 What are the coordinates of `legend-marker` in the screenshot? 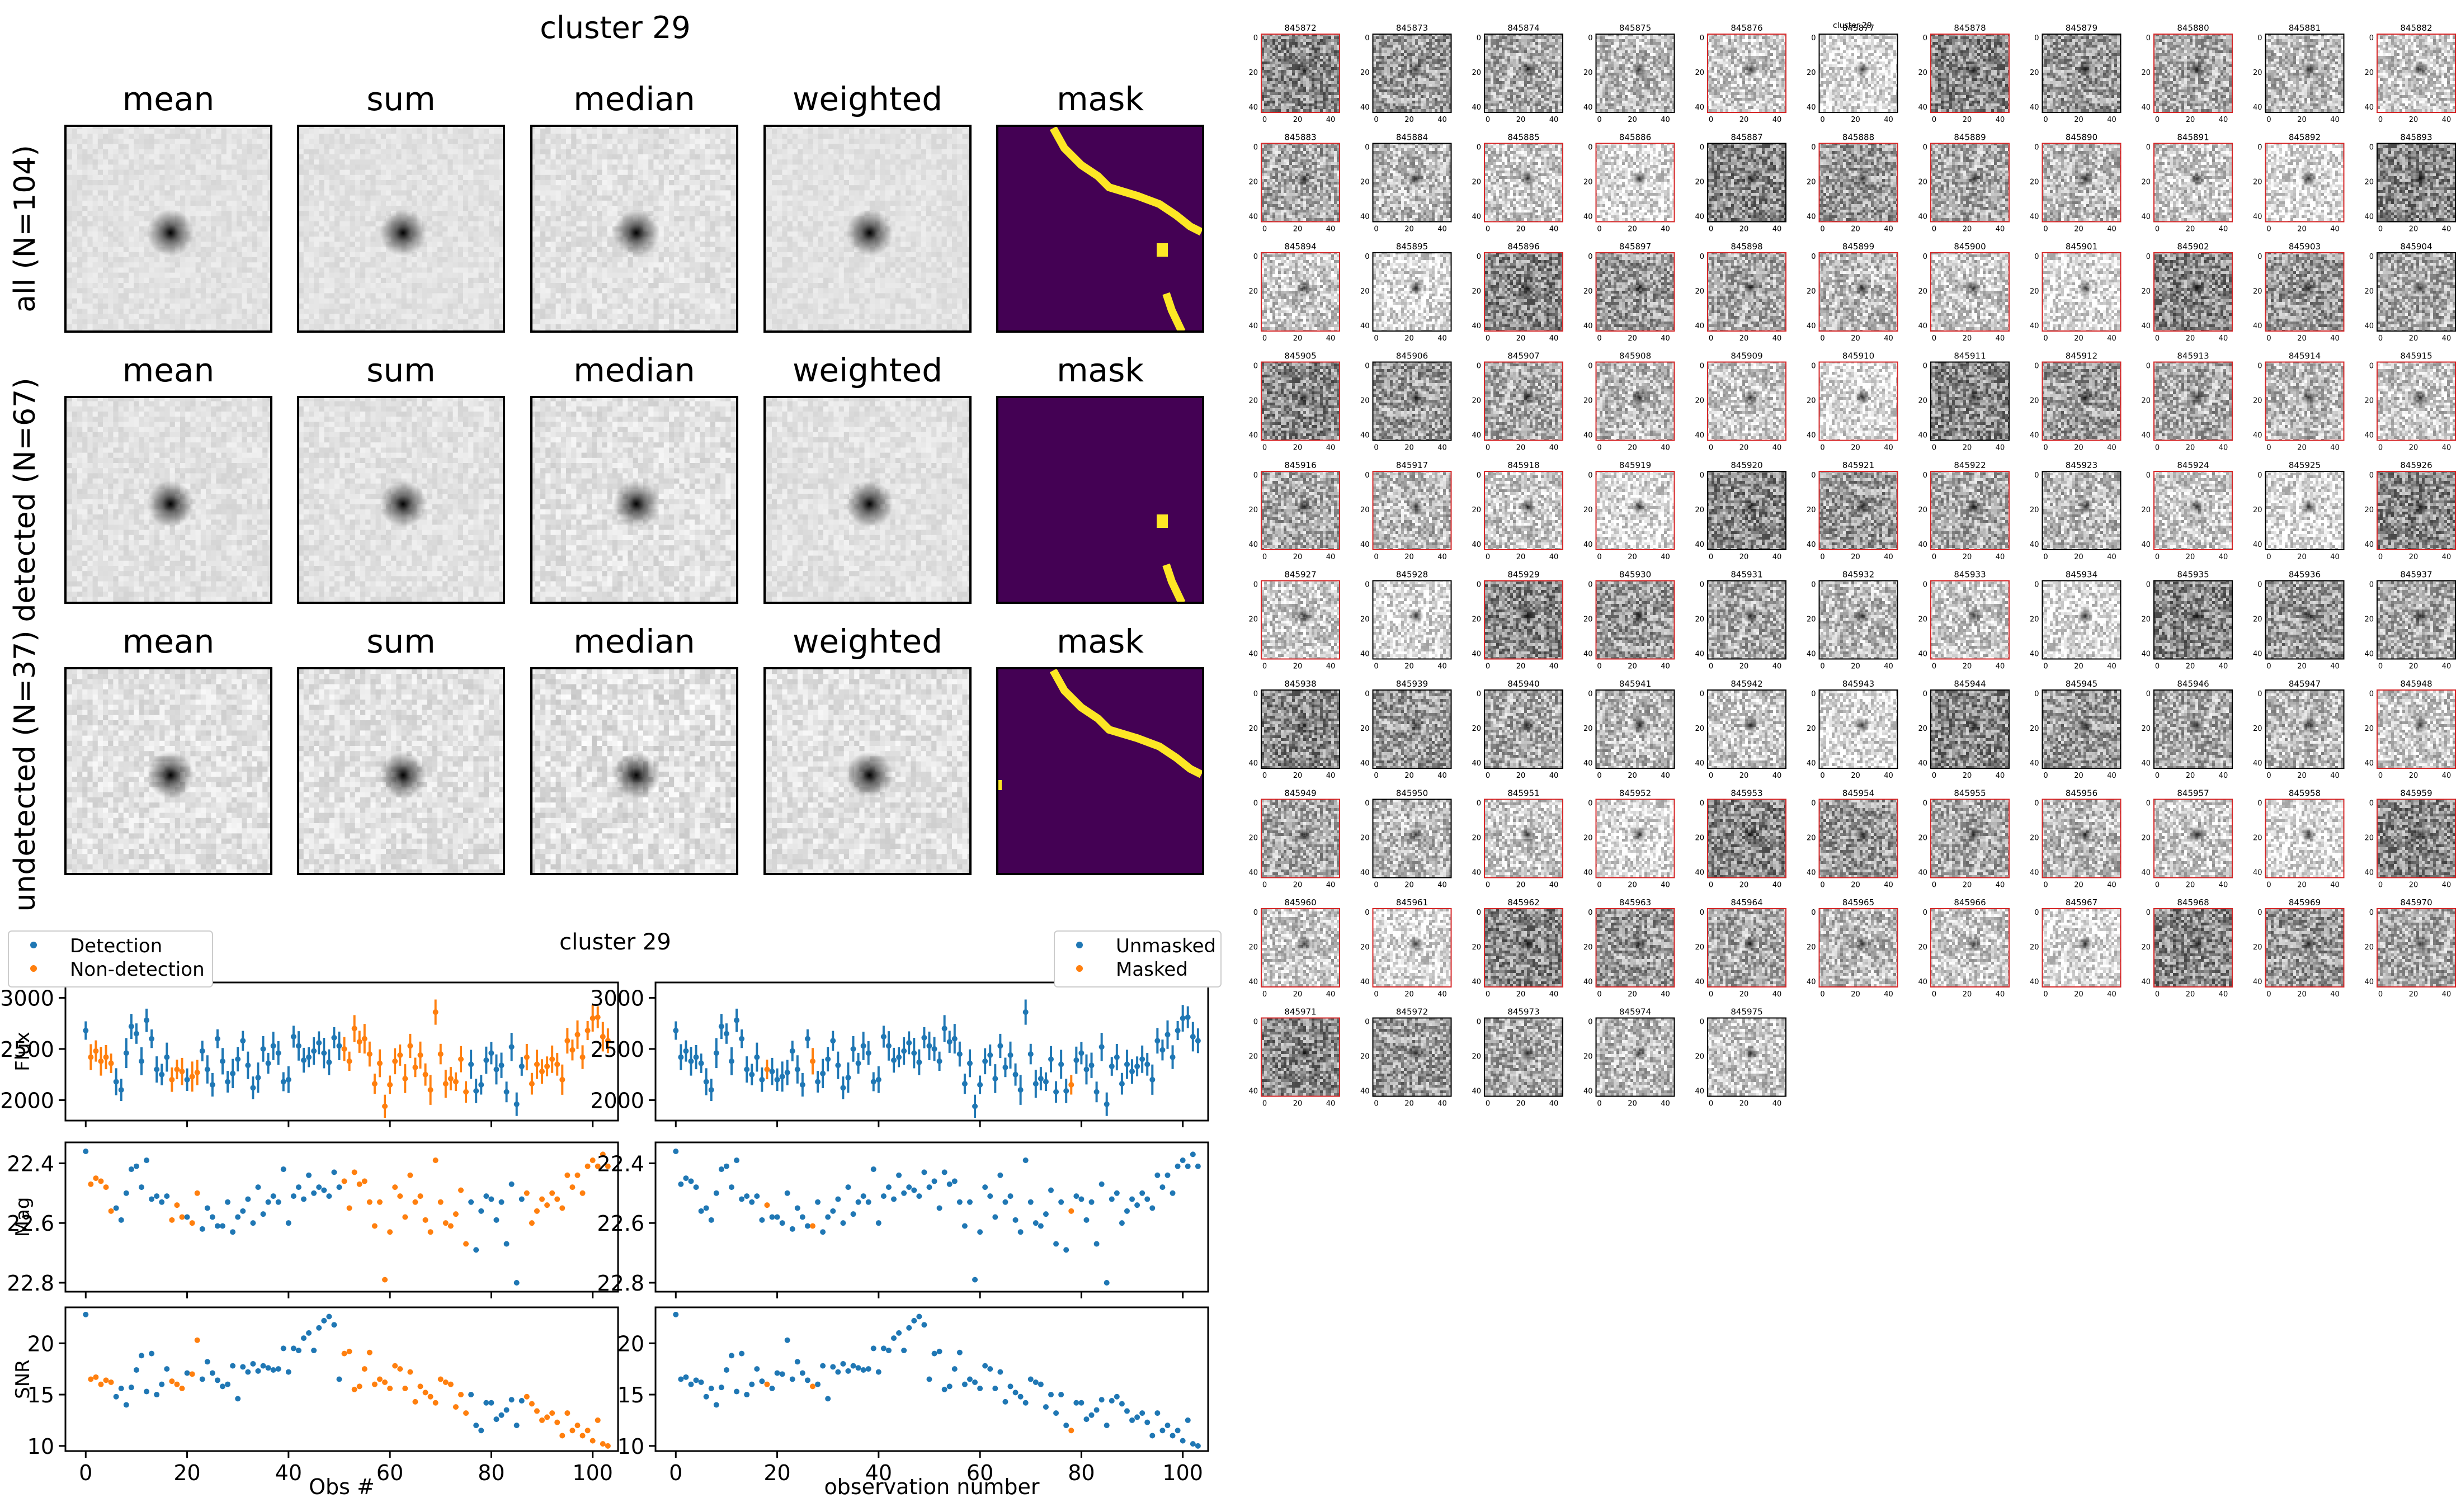 It's located at (1079, 968).